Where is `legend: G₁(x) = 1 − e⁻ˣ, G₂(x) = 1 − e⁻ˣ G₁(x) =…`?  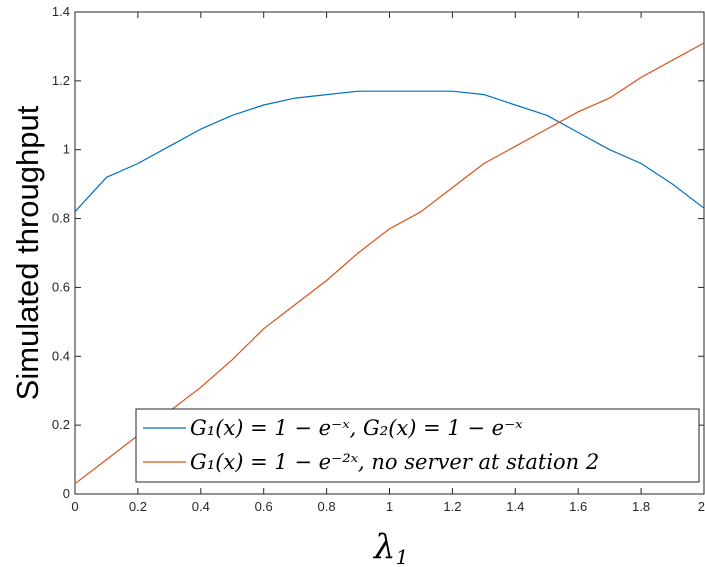 legend: G₁(x) = 1 − e⁻ˣ, G₂(x) = 1 − e⁻ˣ G₁(x) =… is located at coordinates (417, 445).